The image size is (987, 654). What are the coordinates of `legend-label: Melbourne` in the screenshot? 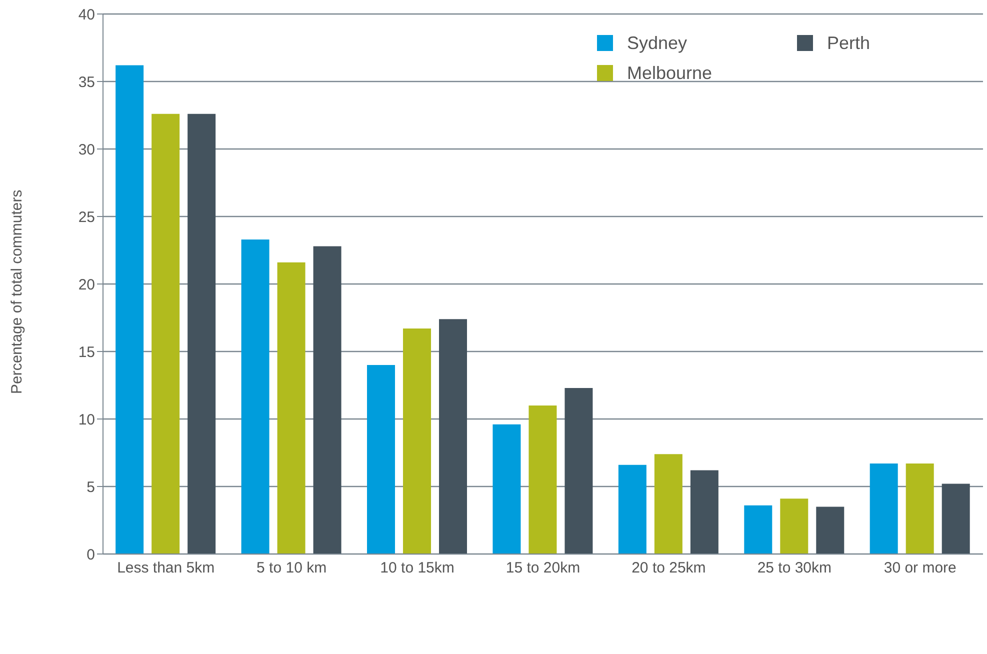 It's located at (669, 73).